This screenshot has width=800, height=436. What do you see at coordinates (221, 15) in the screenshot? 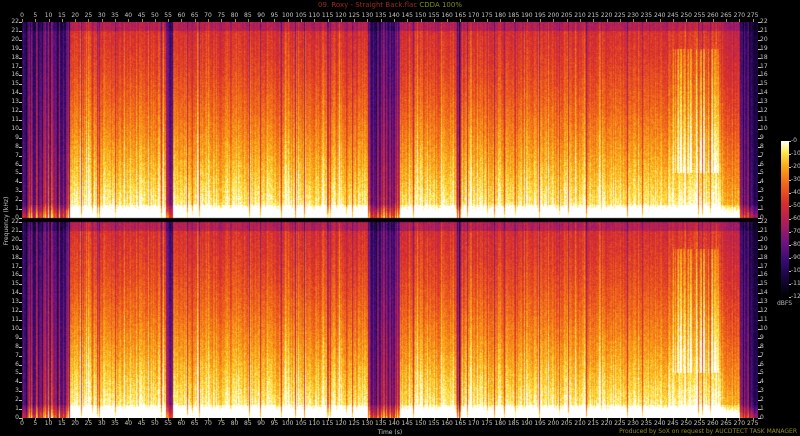
I see `time-tick-label: 75` at bounding box center [221, 15].